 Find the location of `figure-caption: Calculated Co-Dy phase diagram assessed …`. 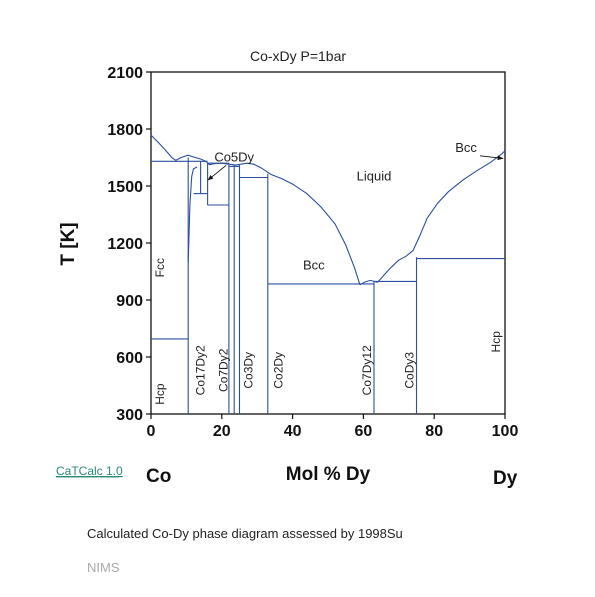

figure-caption: Calculated Co-Dy phase diagram assessed … is located at coordinates (245, 533).